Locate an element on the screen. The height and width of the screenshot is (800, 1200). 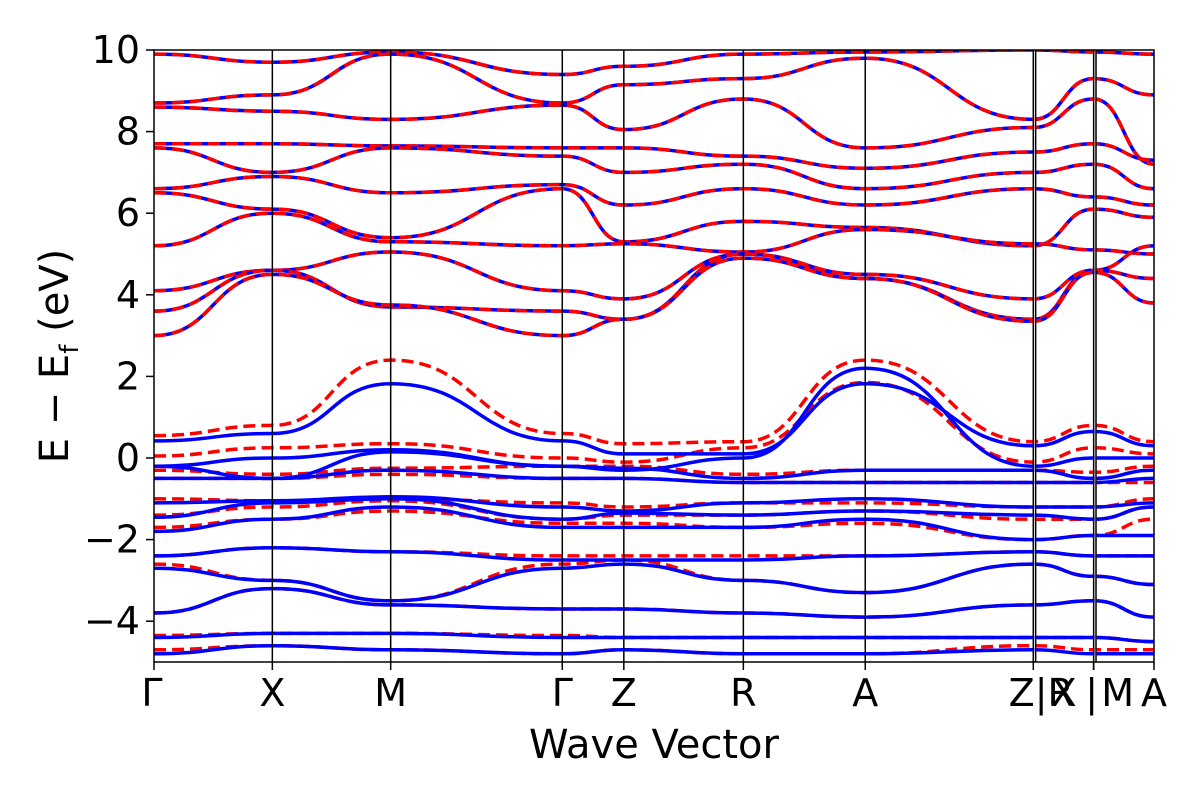
band-red-c7 is located at coordinates (654, 233).